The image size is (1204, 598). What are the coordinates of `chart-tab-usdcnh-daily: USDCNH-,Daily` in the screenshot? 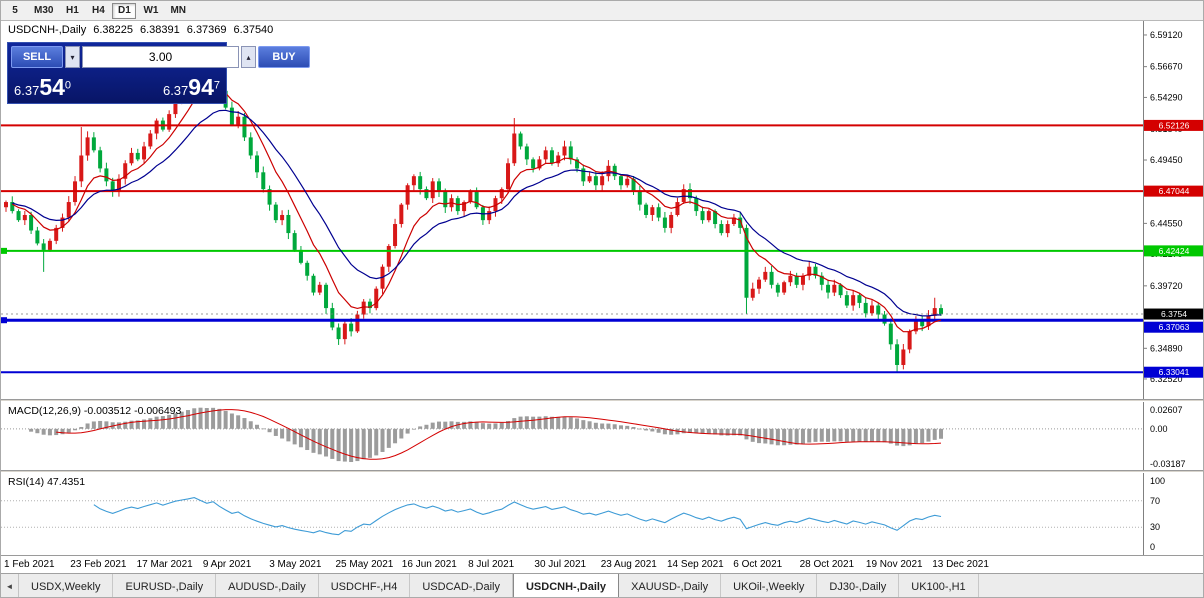 It's located at (566, 585).